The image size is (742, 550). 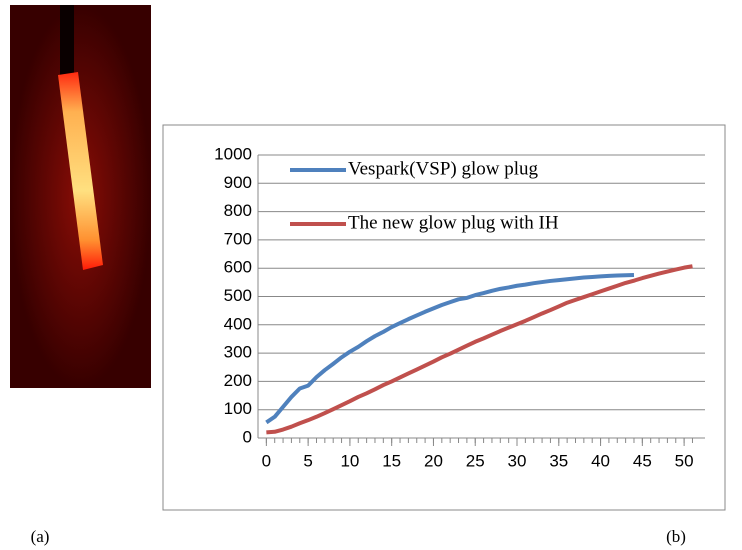 What do you see at coordinates (233, 153) in the screenshot?
I see `y-tick-label: 1000` at bounding box center [233, 153].